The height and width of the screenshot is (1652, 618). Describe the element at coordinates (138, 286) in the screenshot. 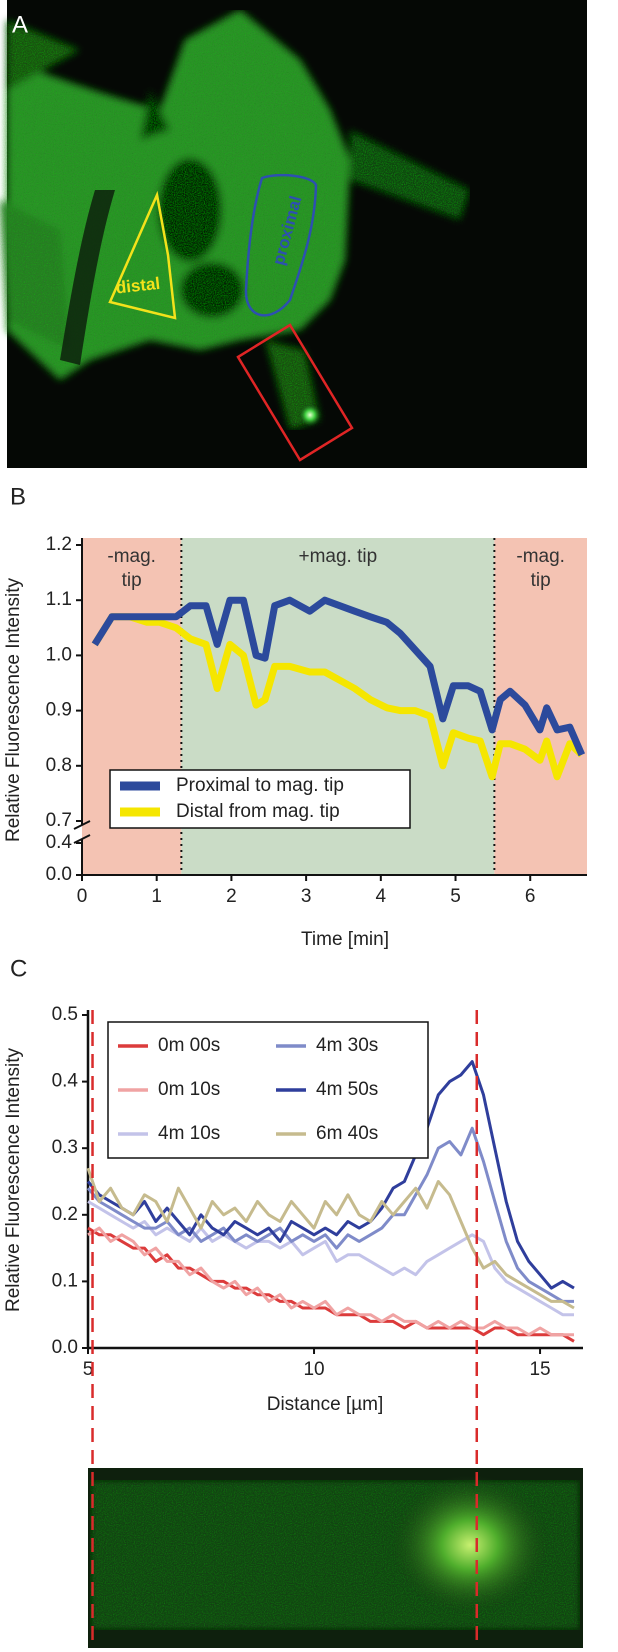

I see `annotation: distal` at that location.